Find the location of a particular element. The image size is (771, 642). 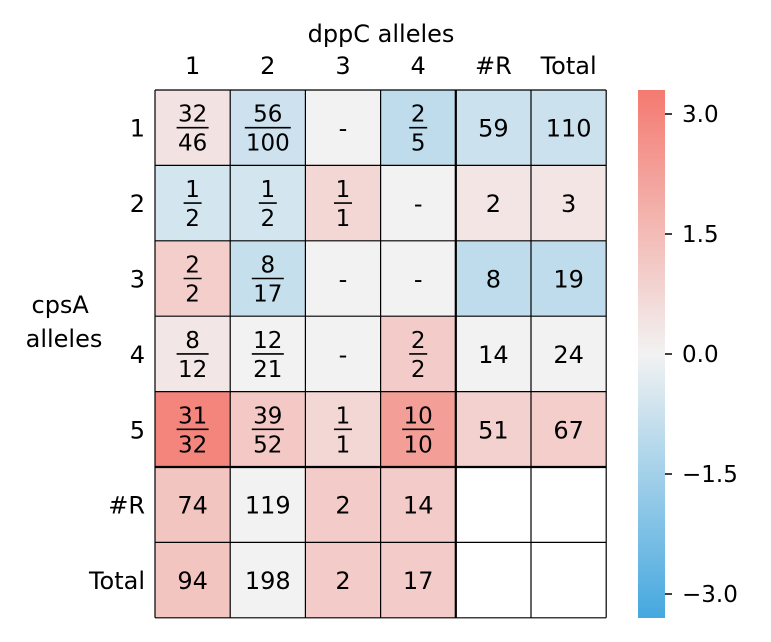

column-label: Total is located at coordinates (568, 66).